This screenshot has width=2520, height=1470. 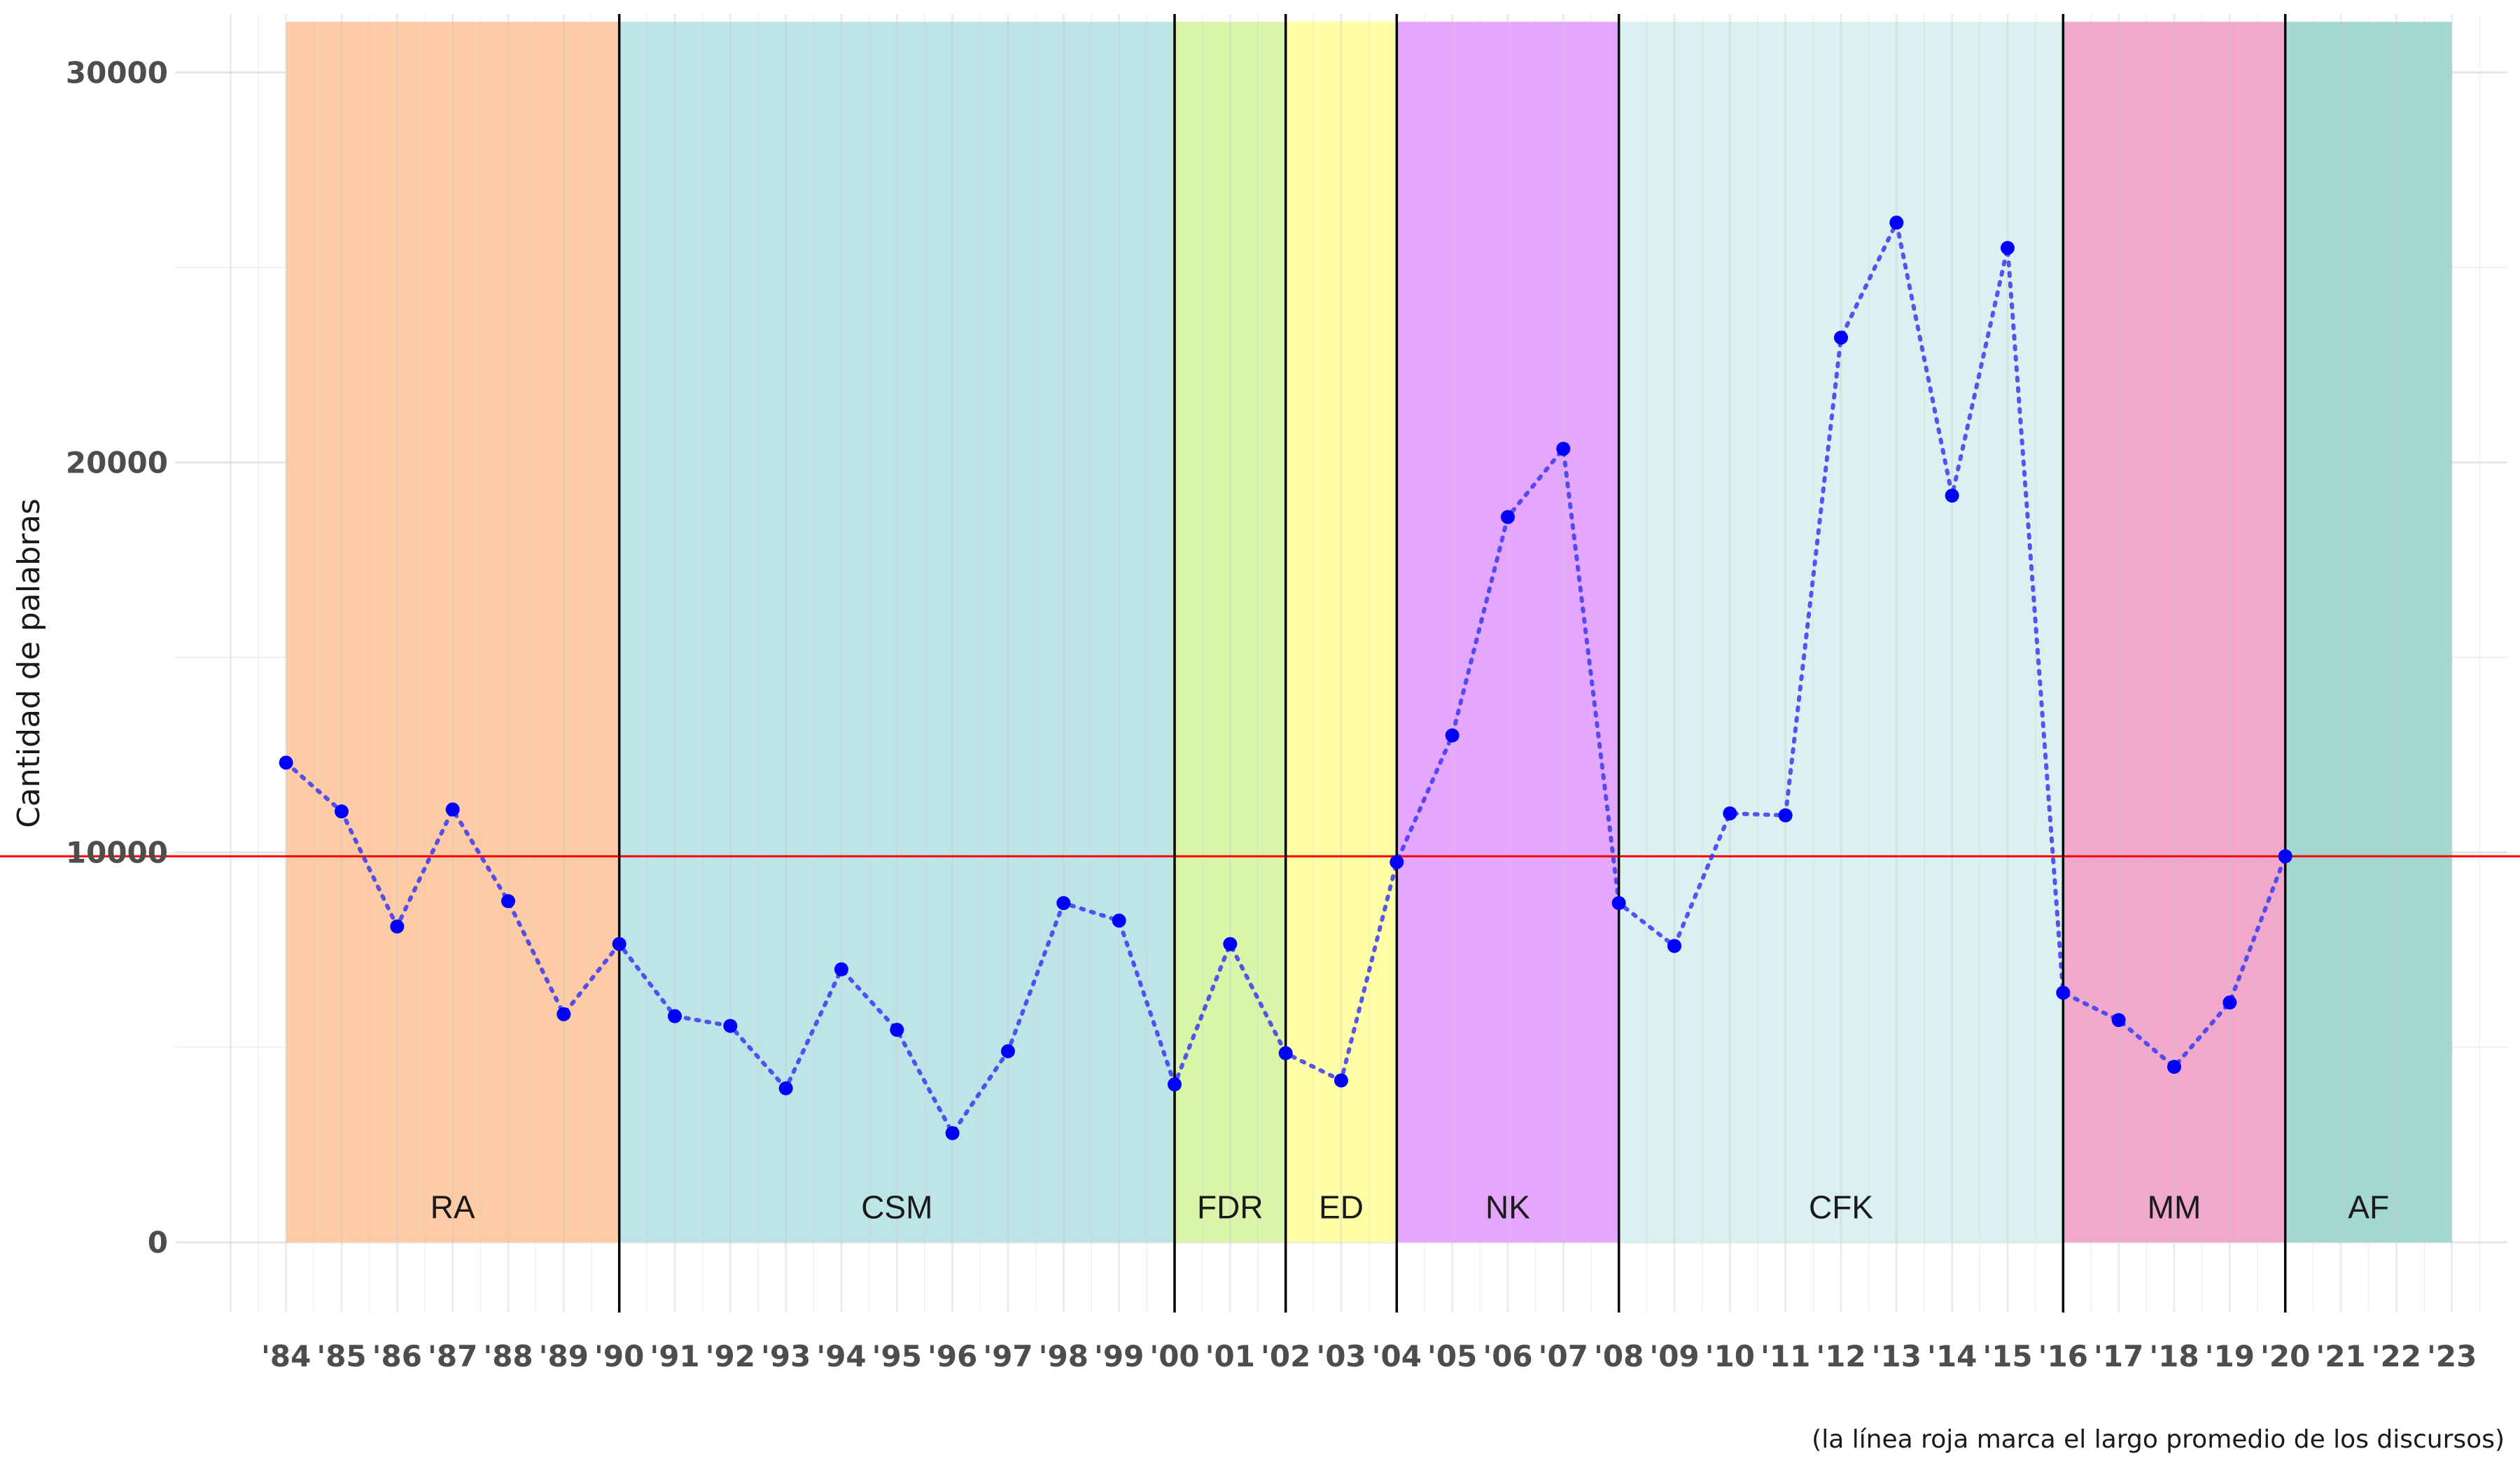 What do you see at coordinates (117, 73) in the screenshot?
I see `y-tick-label: 30000` at bounding box center [117, 73].